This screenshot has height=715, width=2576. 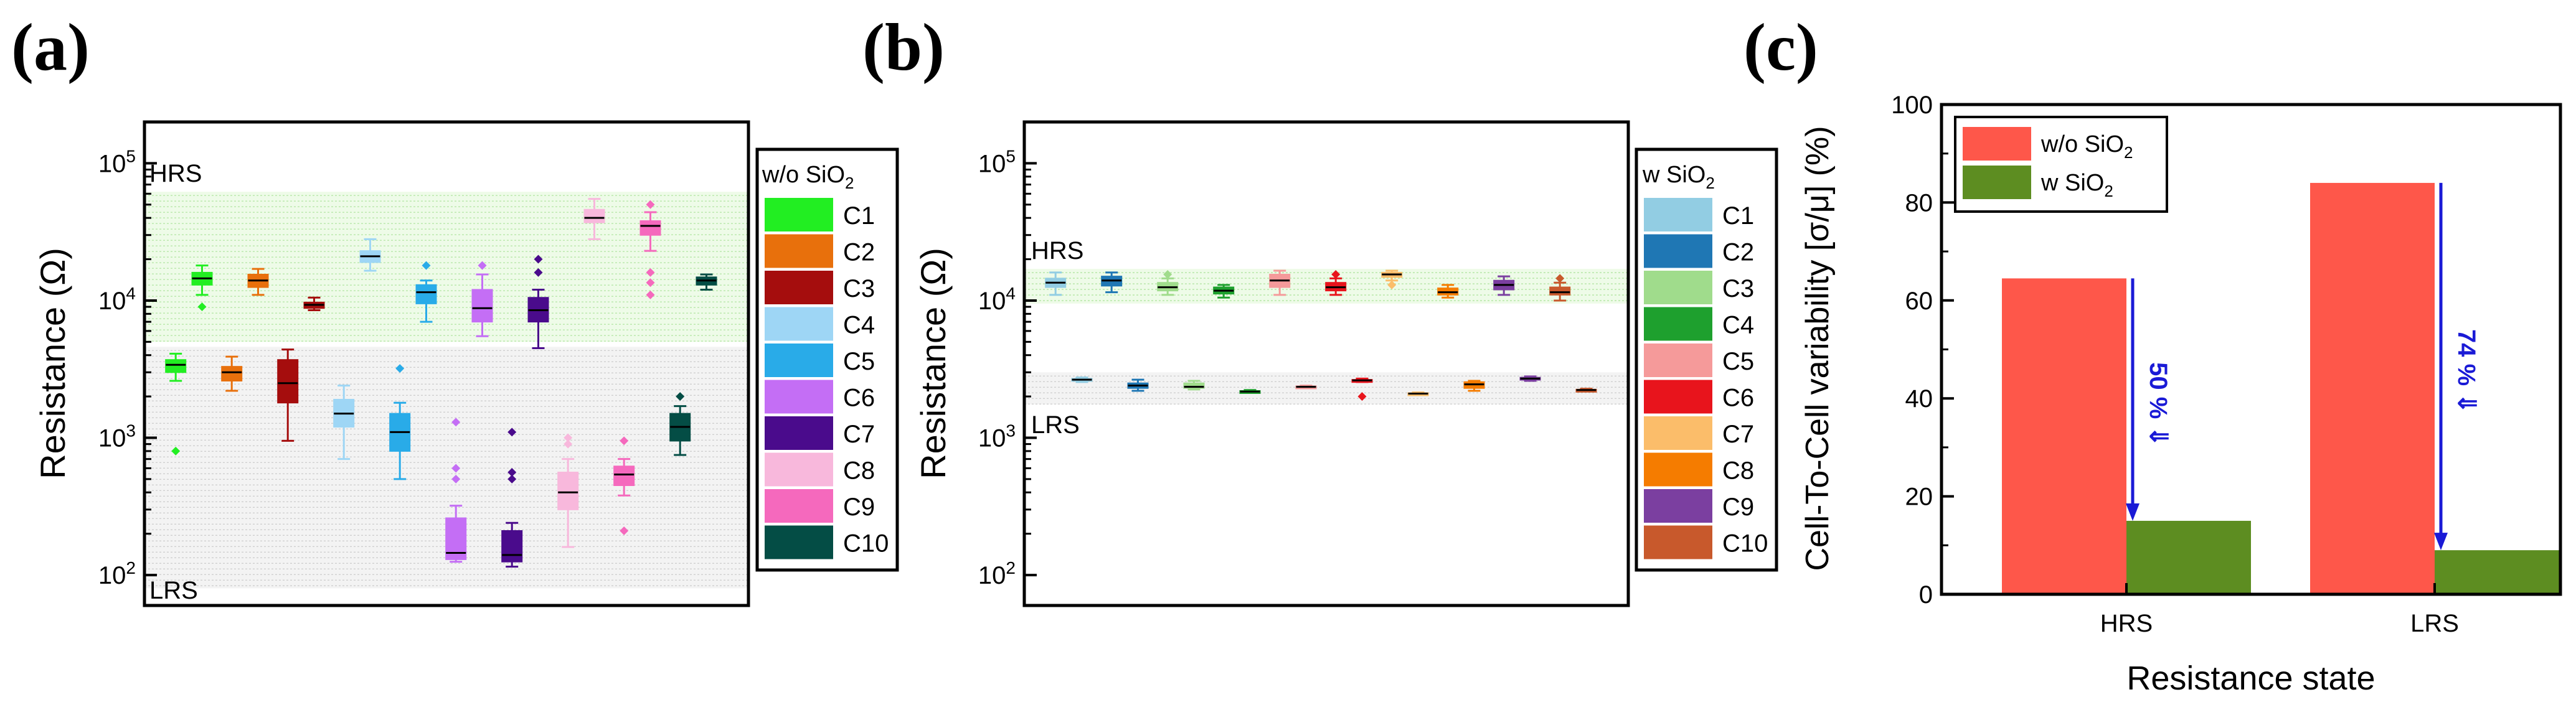 What do you see at coordinates (1112, 282) in the screenshot?
I see `box-C2-HRS` at bounding box center [1112, 282].